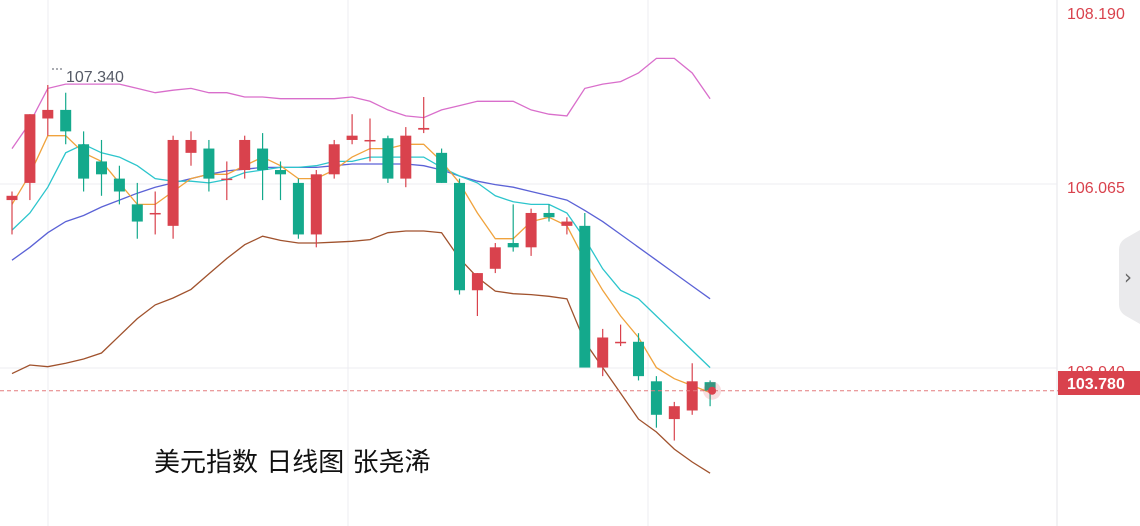 The height and width of the screenshot is (526, 1140). I want to click on max-price-label: 107.340, so click(95, 77).